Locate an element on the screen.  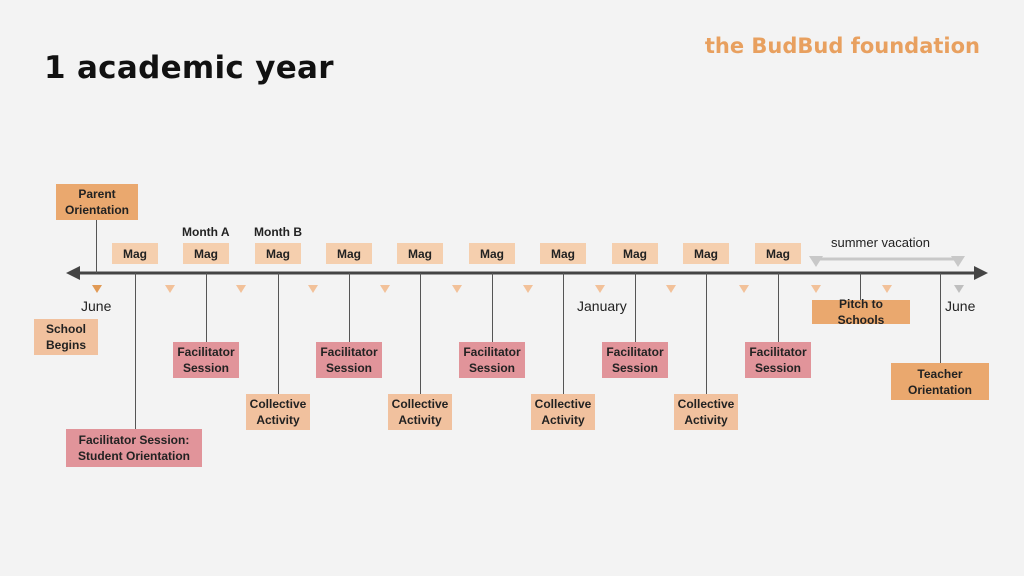
axis-label-june-end: June is located at coordinates (960, 306).